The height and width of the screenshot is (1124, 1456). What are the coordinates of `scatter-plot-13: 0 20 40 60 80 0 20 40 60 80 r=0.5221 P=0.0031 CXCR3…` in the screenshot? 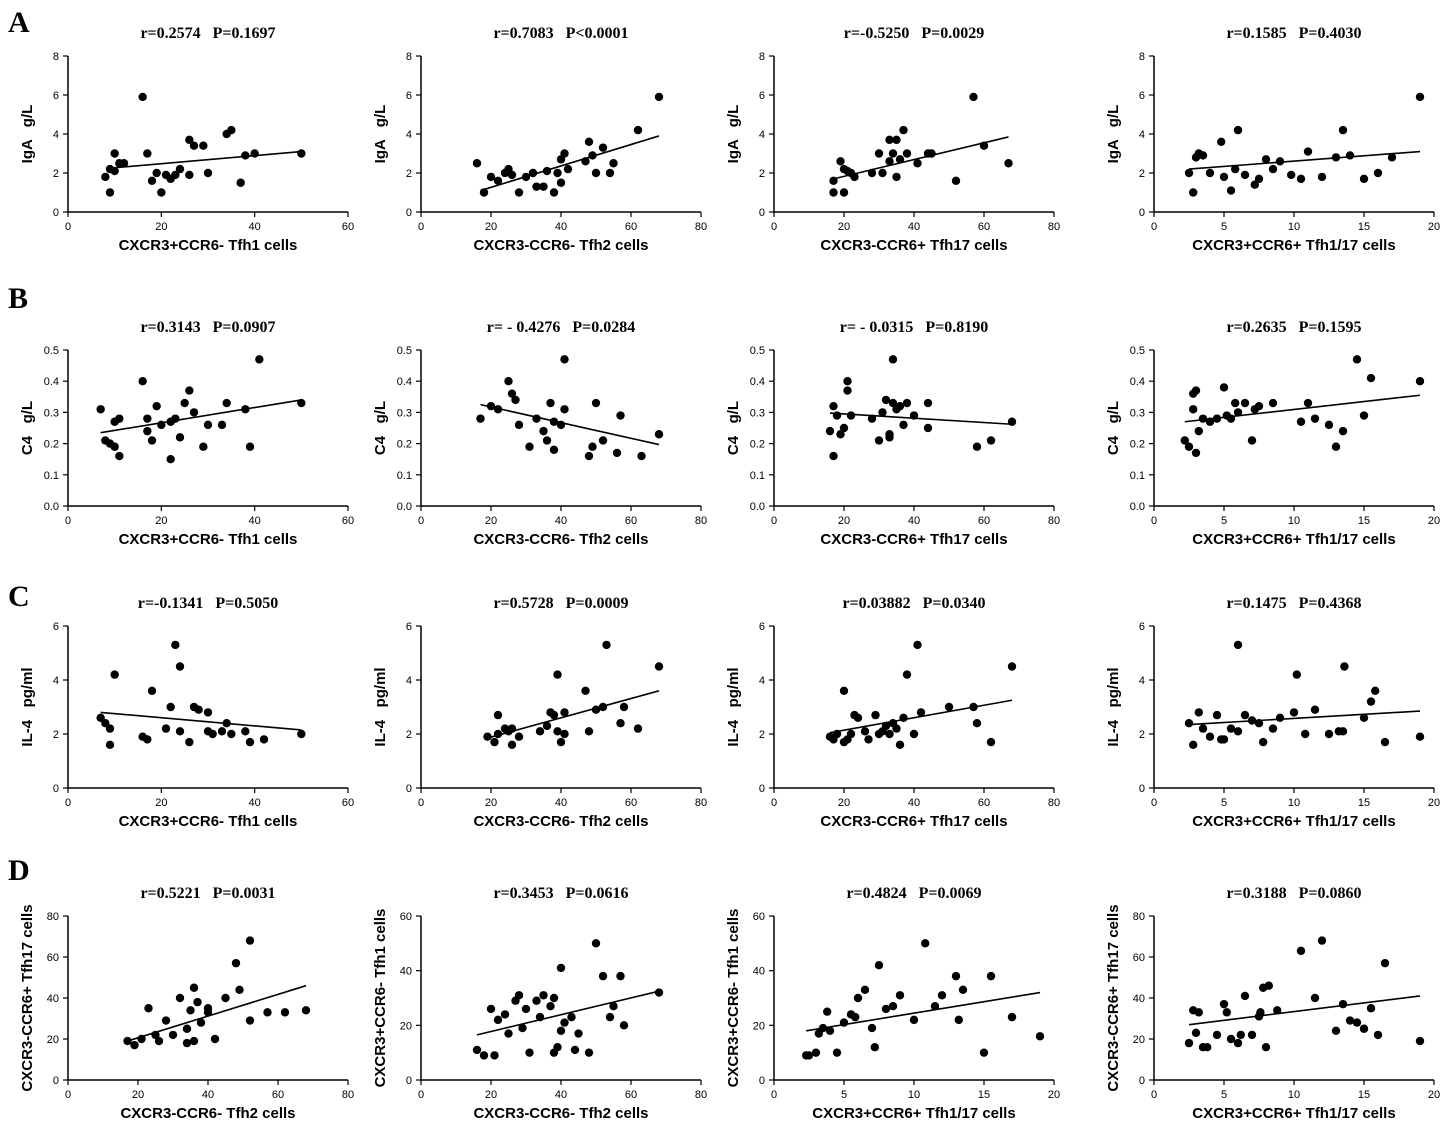 It's located at (186, 1003).